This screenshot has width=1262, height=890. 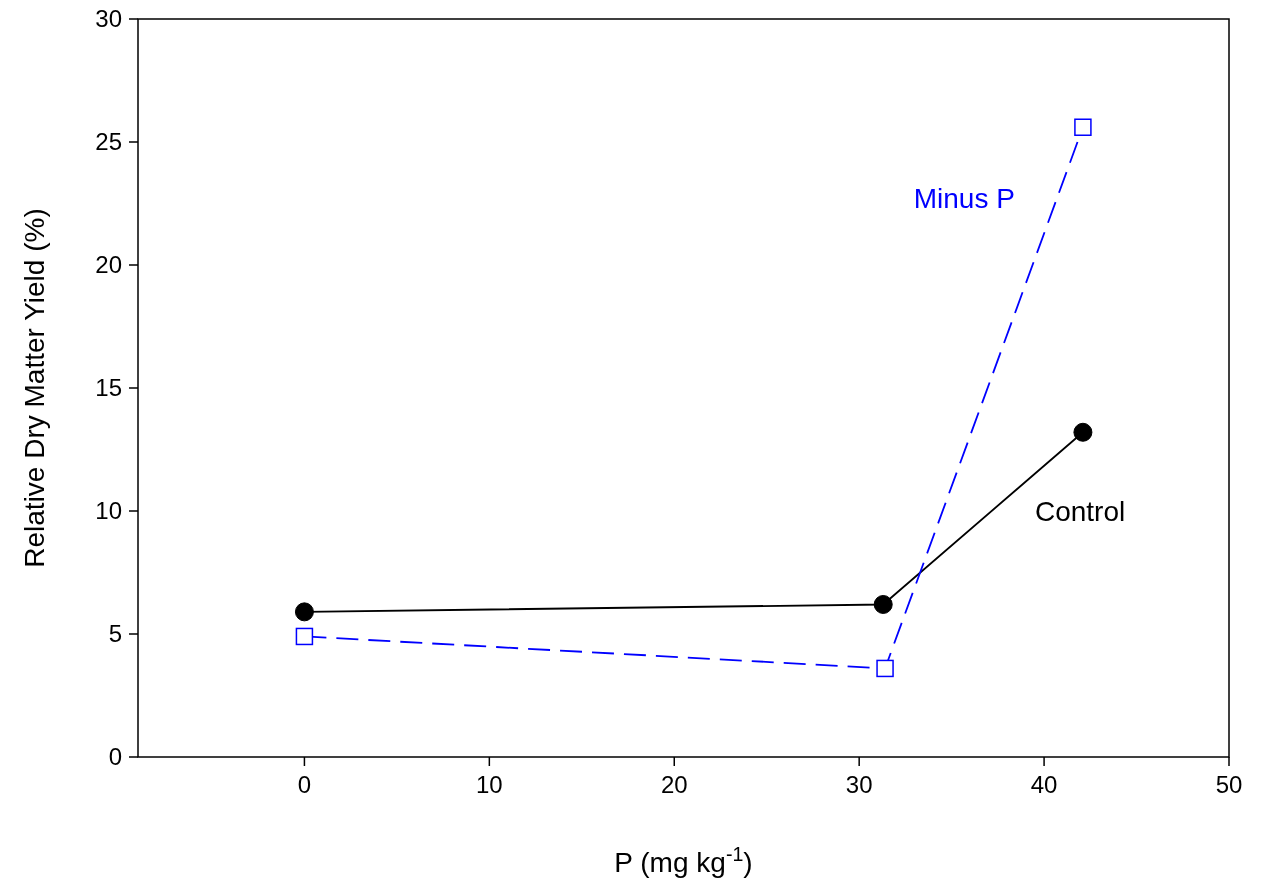 I want to click on series-label: Minus P, so click(x=964, y=199).